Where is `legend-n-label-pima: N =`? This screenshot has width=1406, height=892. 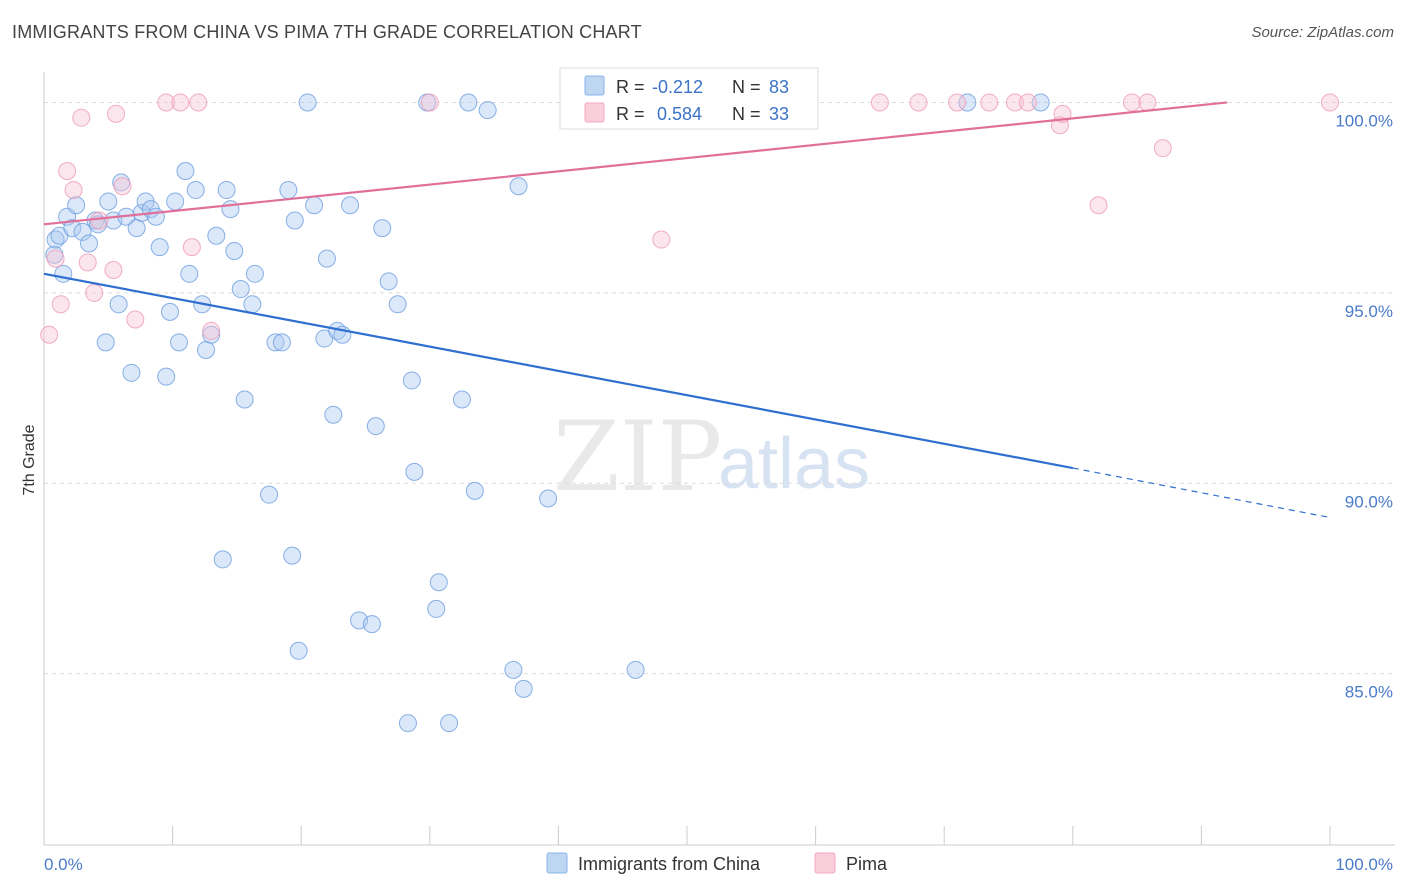 legend-n-label-pima: N = is located at coordinates (746, 114).